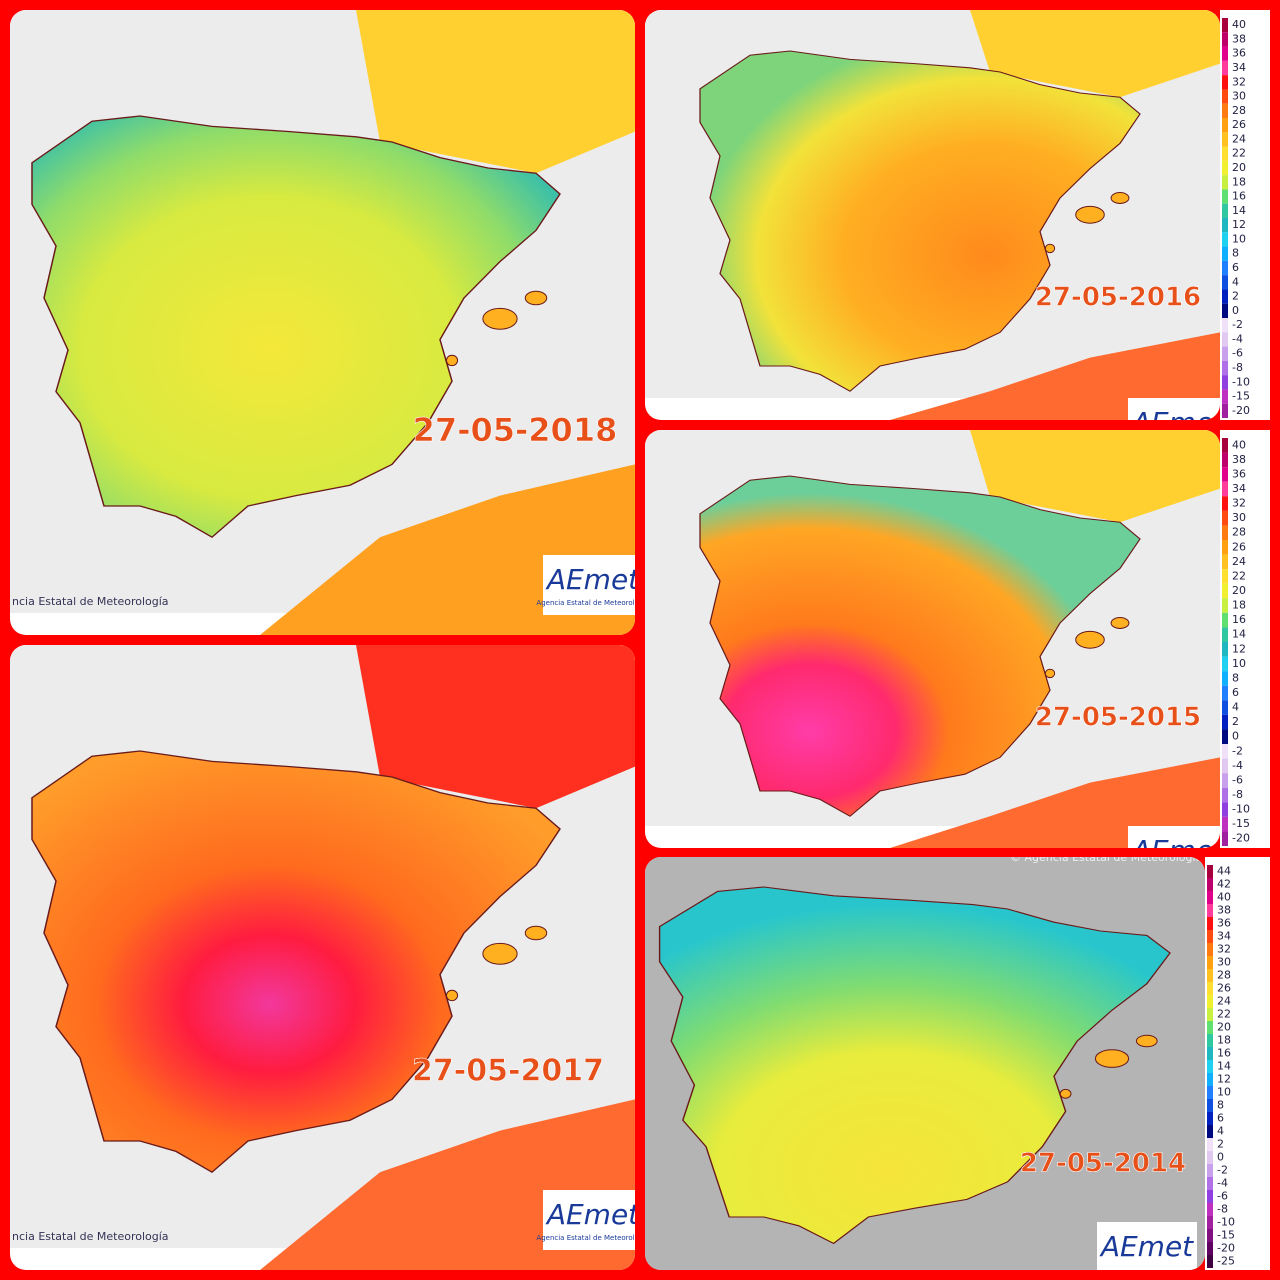 The image size is (1280, 1280). I want to click on credit: © Agencia Estatal de Meteorología, so click(1106, 857).